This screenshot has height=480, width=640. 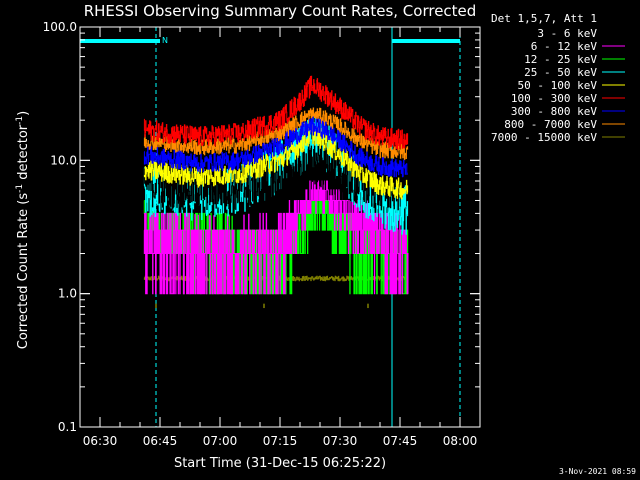 I want to click on series-800-7000keV-trace, so click(x=276, y=134).